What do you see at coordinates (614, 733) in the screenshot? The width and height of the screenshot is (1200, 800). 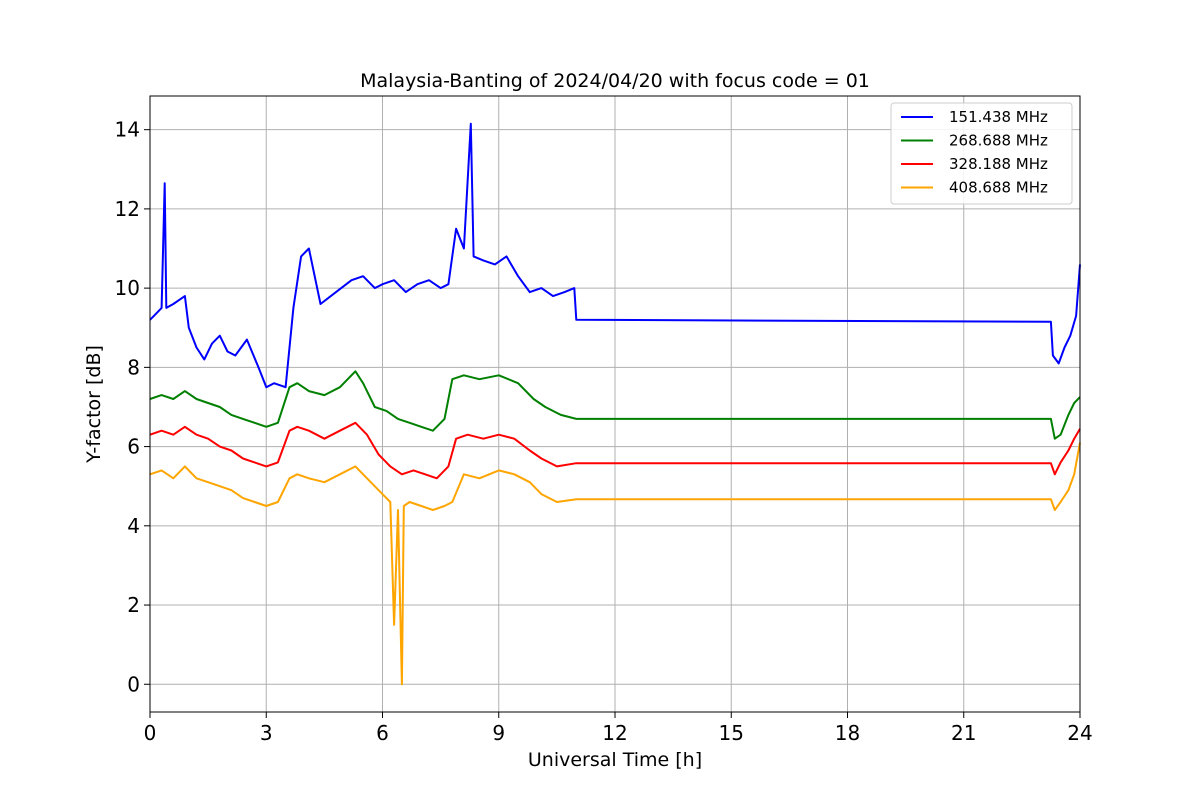 I see `x-tick-label-4: 12` at bounding box center [614, 733].